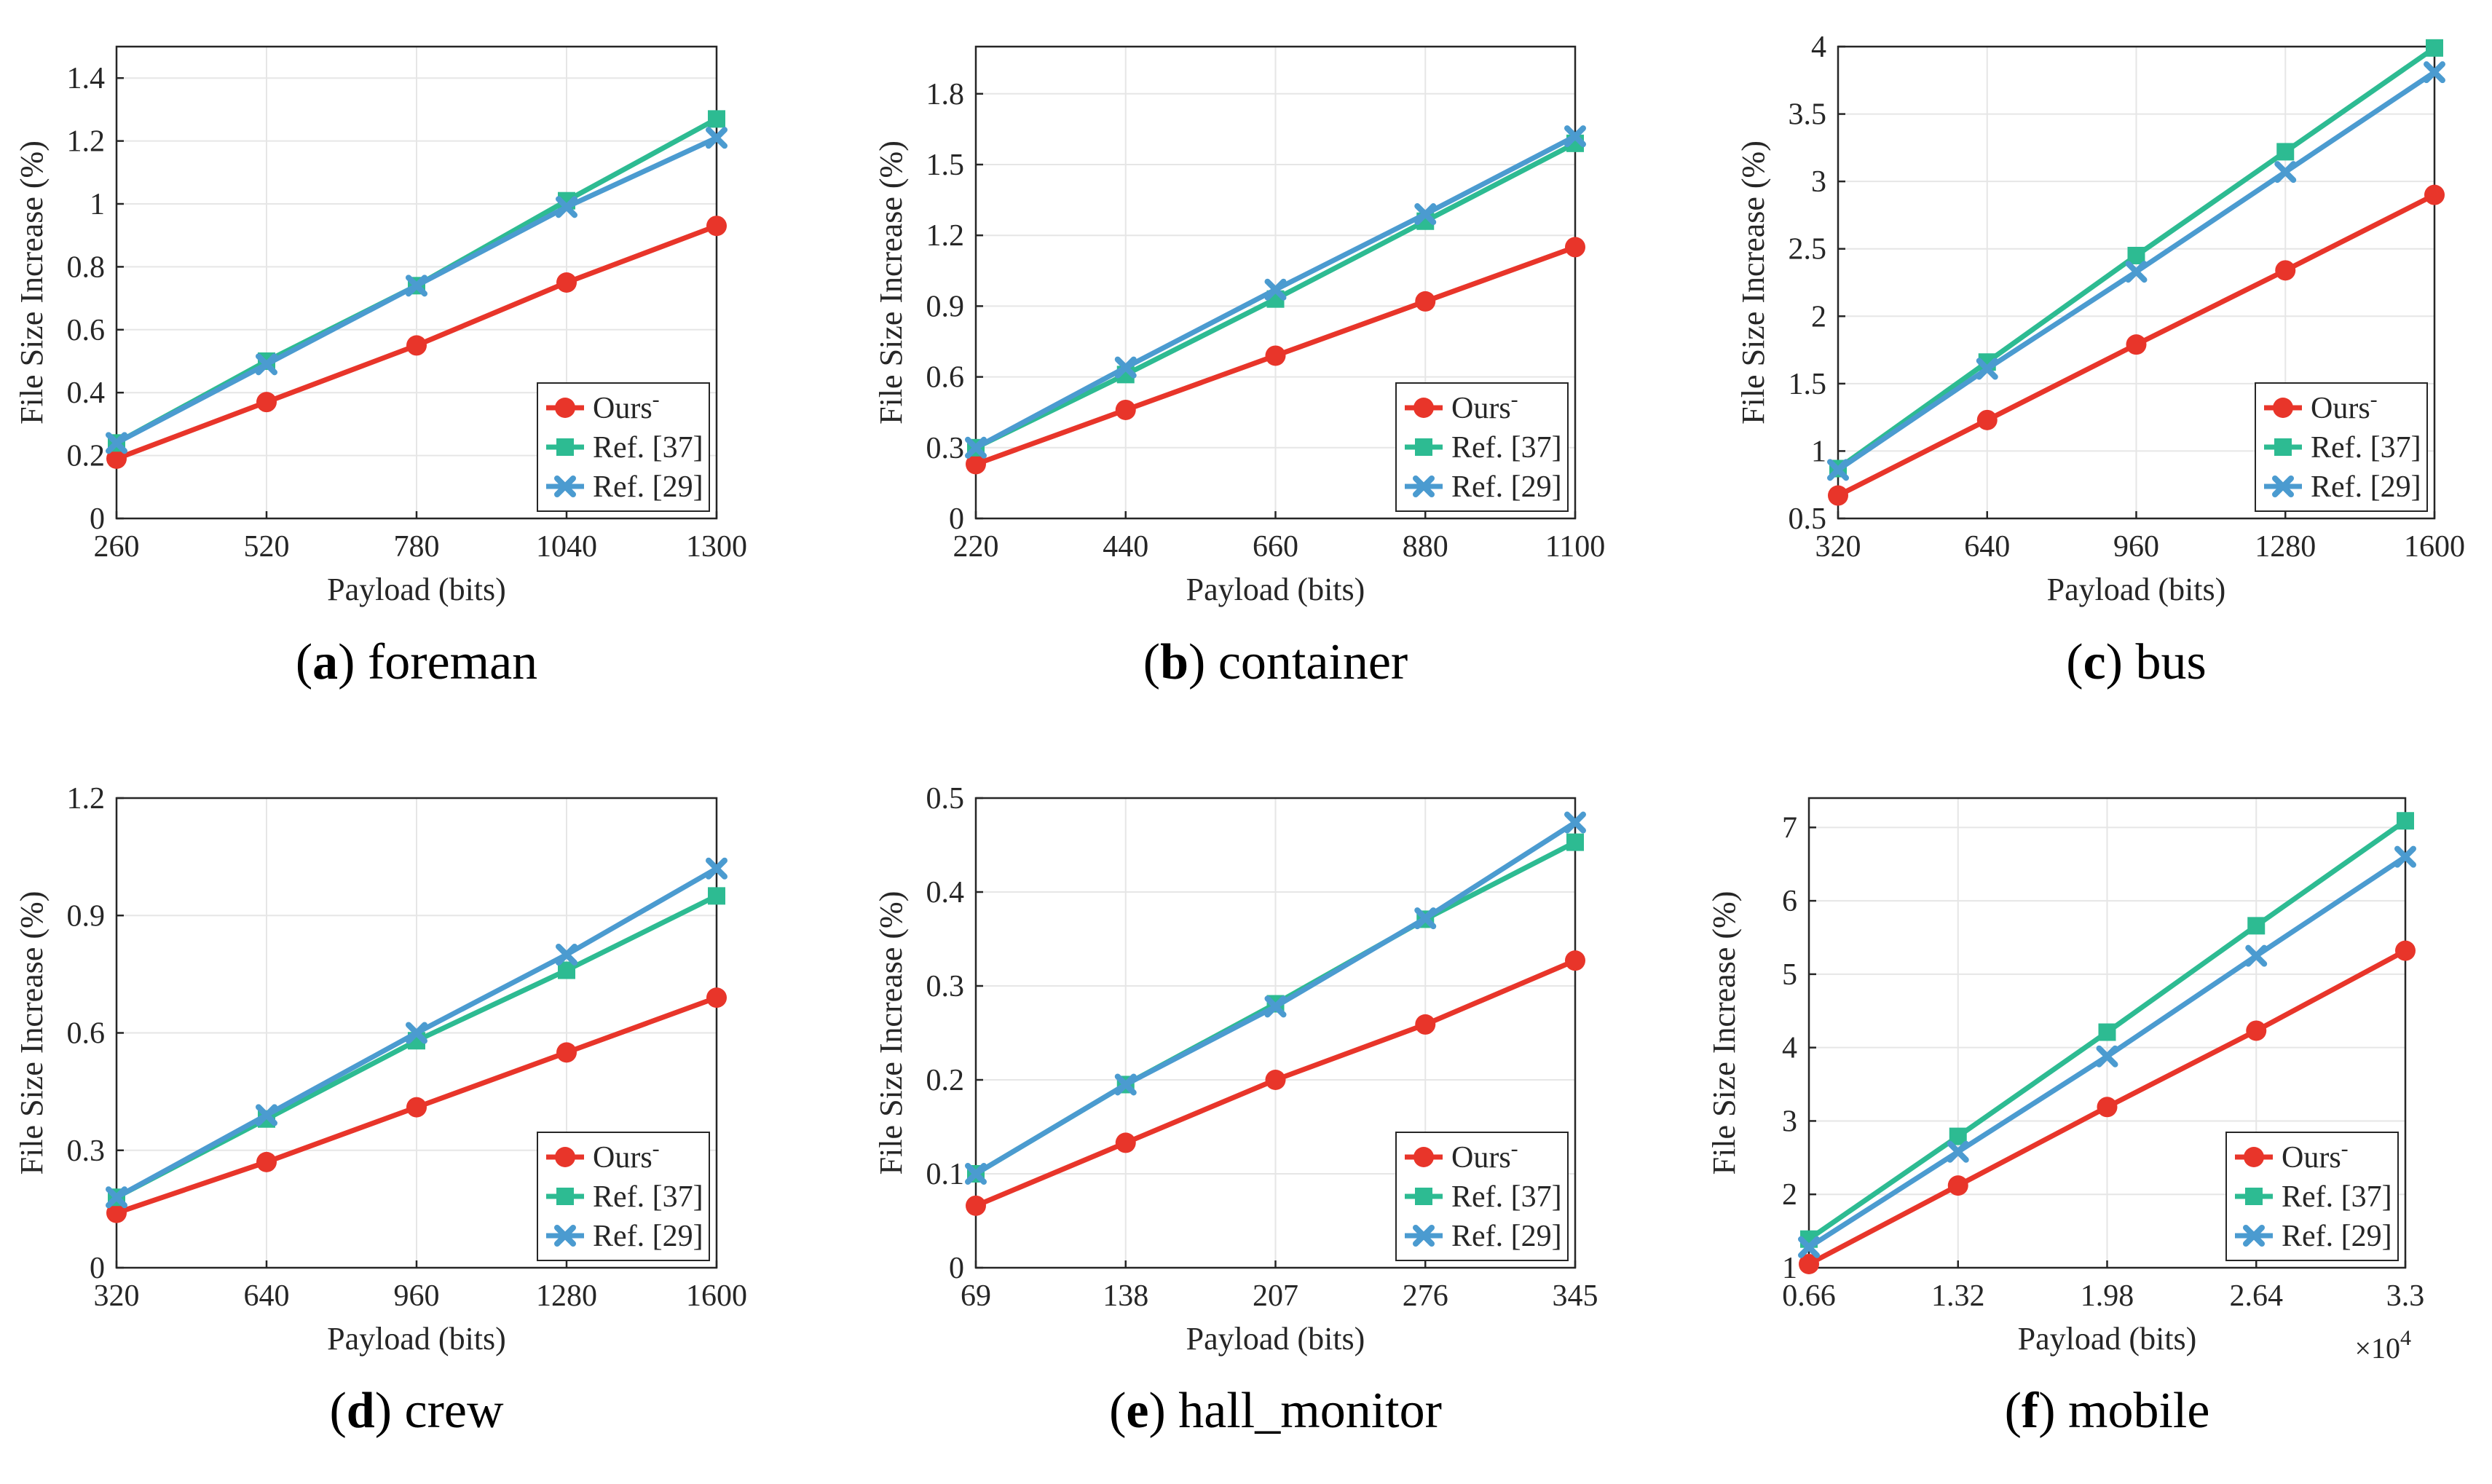 The image size is (2492, 1484). Describe the element at coordinates (1310, 1411) in the screenshot. I see `caption-name: hall_monitor` at that location.